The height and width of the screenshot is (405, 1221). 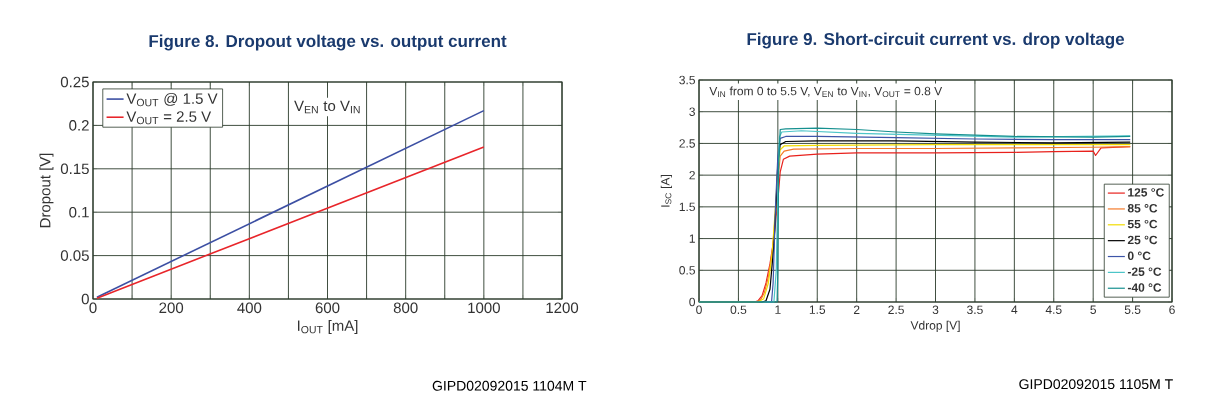 I want to click on x-tick-label: 1, so click(x=778, y=309).